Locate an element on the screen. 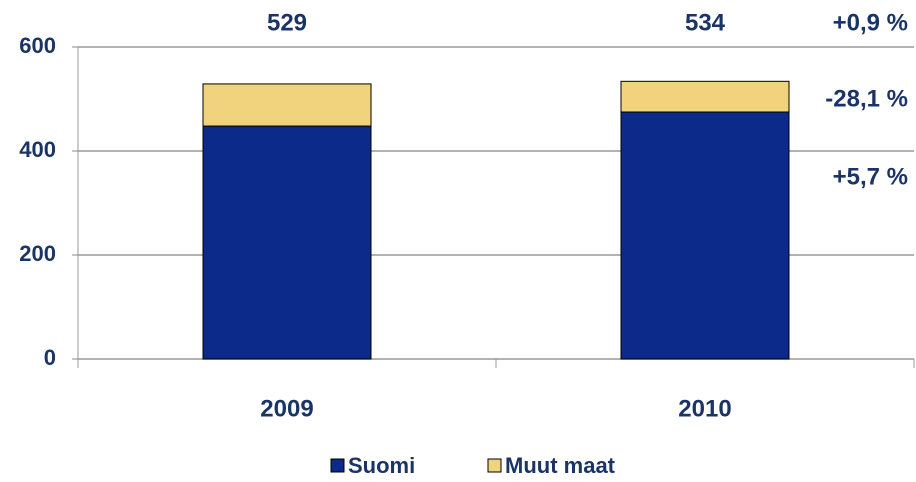 This screenshot has width=916, height=482. x-tick-label: 2010 is located at coordinates (704, 408).